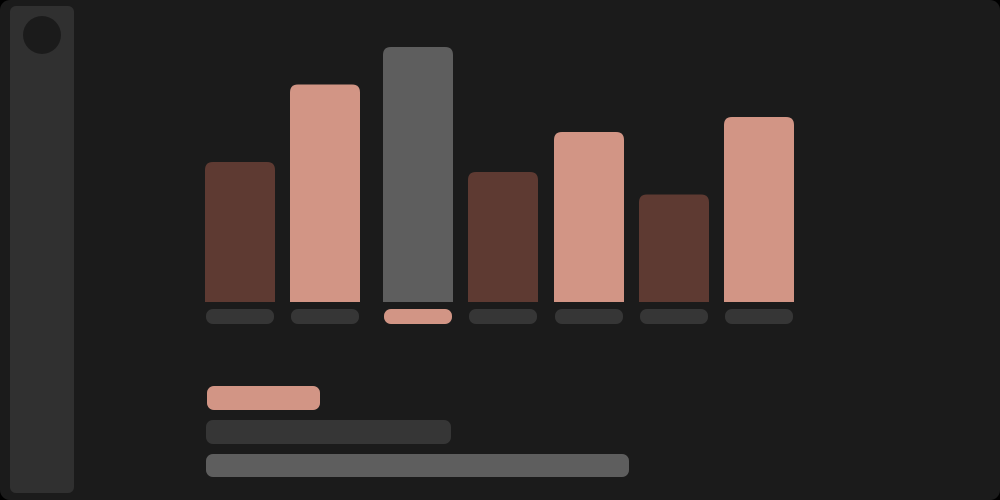  Describe the element at coordinates (42, 249) in the screenshot. I see `sidebar` at that location.